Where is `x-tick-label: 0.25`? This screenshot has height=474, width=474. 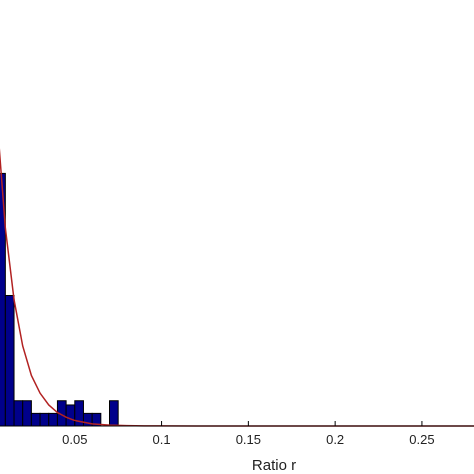
x-tick-label: 0.25 is located at coordinates (421, 439).